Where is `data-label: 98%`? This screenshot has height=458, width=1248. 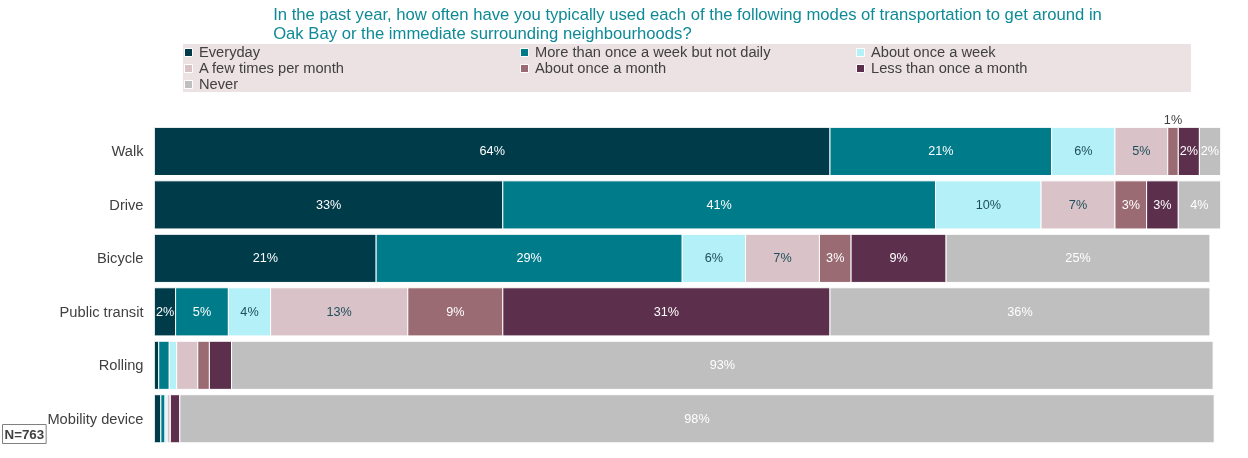
data-label: 98% is located at coordinates (697, 418).